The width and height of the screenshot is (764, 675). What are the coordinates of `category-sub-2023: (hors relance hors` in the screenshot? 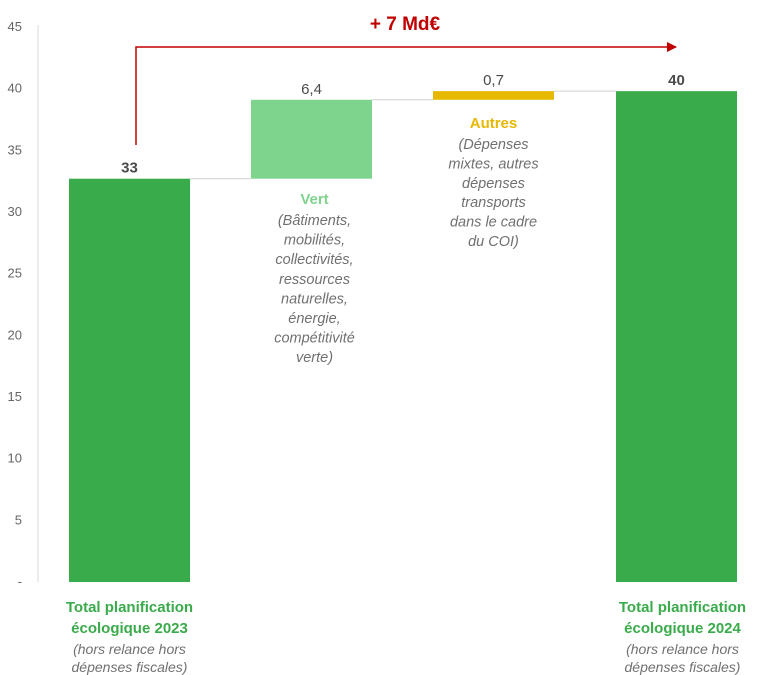 It's located at (129, 649).